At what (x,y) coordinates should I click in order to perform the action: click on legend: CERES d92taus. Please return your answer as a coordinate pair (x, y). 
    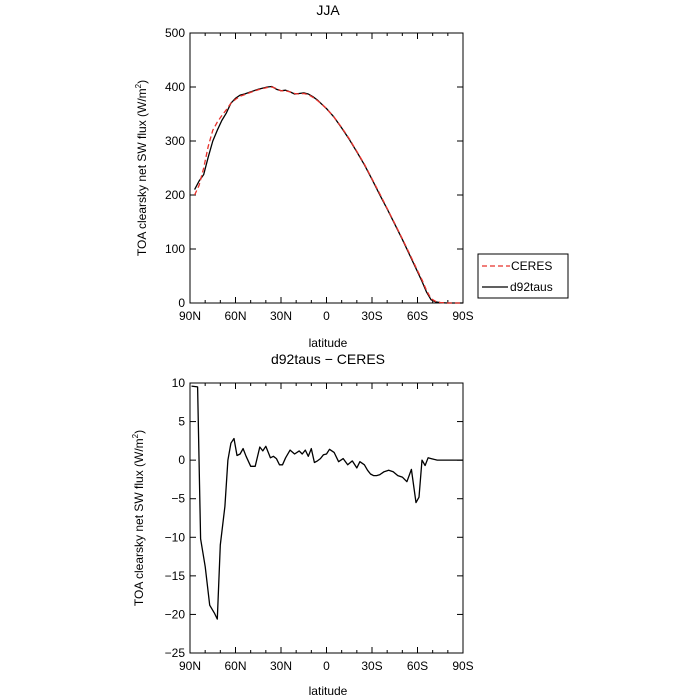
    Looking at the image, I should click on (523, 276).